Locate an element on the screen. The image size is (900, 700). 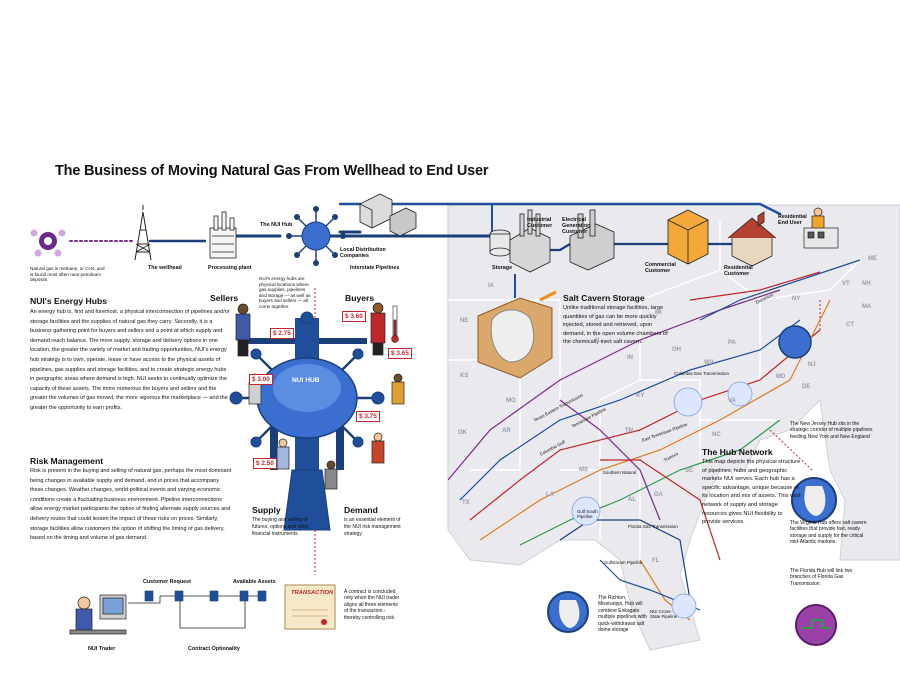
customer-request-label: Customer Request is located at coordinates (167, 582).